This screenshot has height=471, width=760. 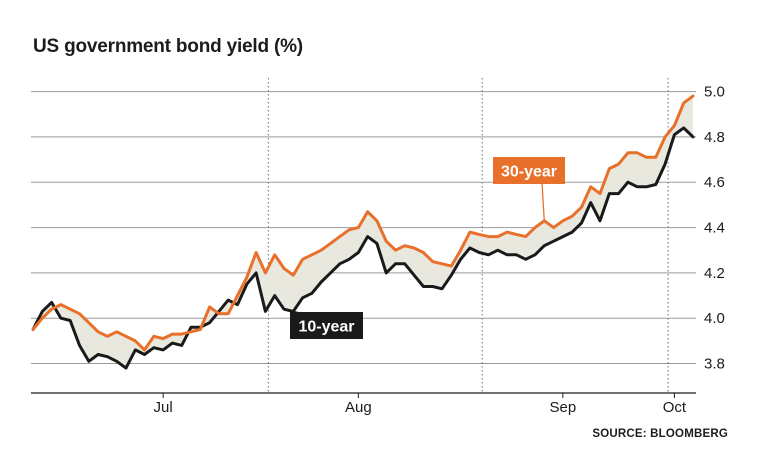 What do you see at coordinates (168, 46) in the screenshot?
I see `chart-title: US government bond yield (%)` at bounding box center [168, 46].